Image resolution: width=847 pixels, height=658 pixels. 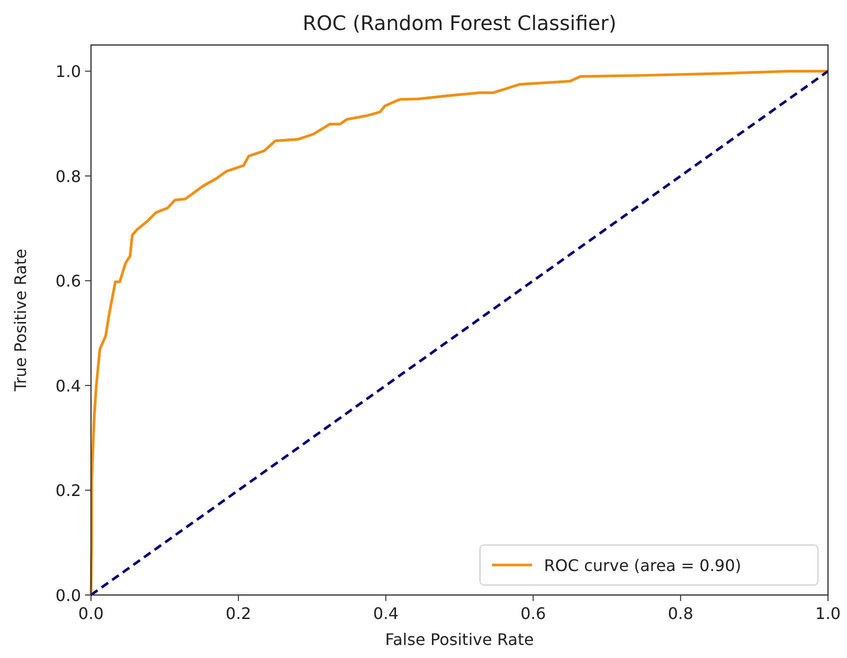 I want to click on y-axis-title: True Positive Rate, so click(x=20, y=320).